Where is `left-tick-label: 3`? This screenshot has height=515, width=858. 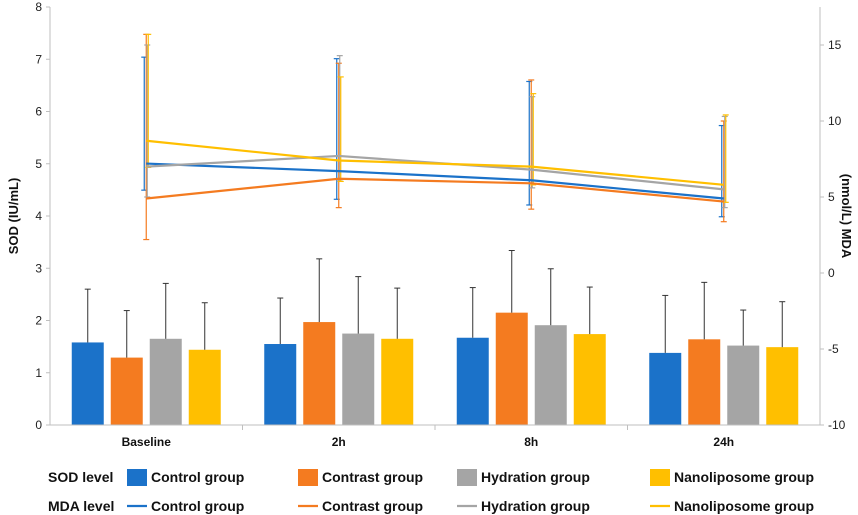
left-tick-label: 3 is located at coordinates (38, 268).